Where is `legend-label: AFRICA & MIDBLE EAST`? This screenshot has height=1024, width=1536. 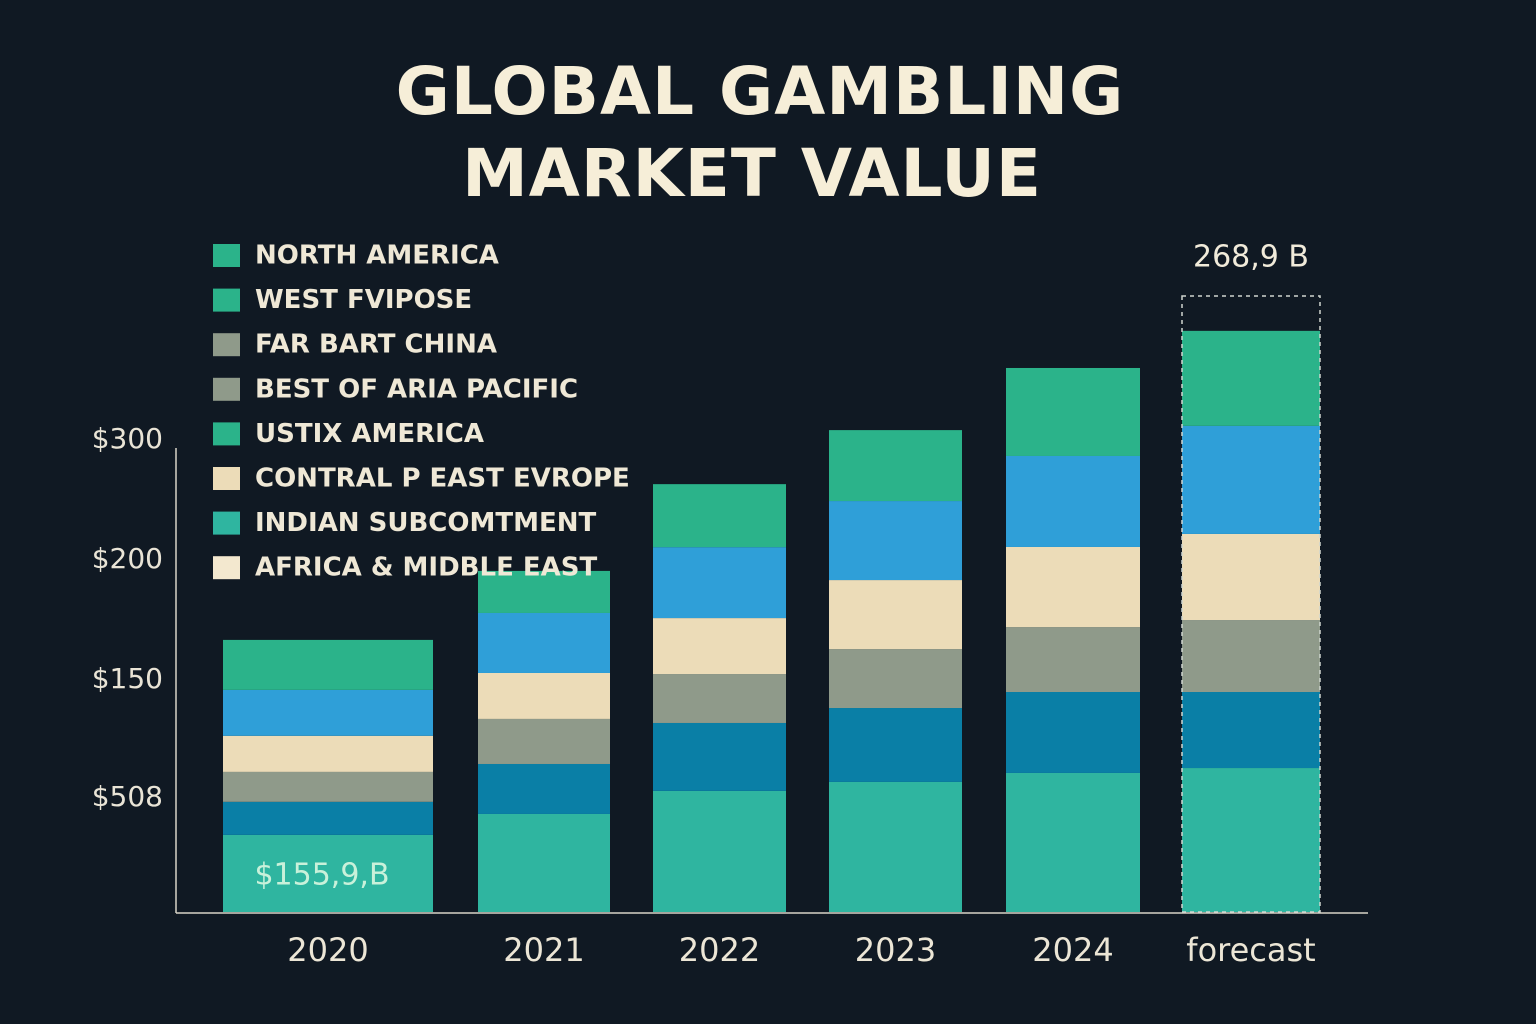
legend-label: AFRICA & MIDBLE EAST is located at coordinates (426, 568).